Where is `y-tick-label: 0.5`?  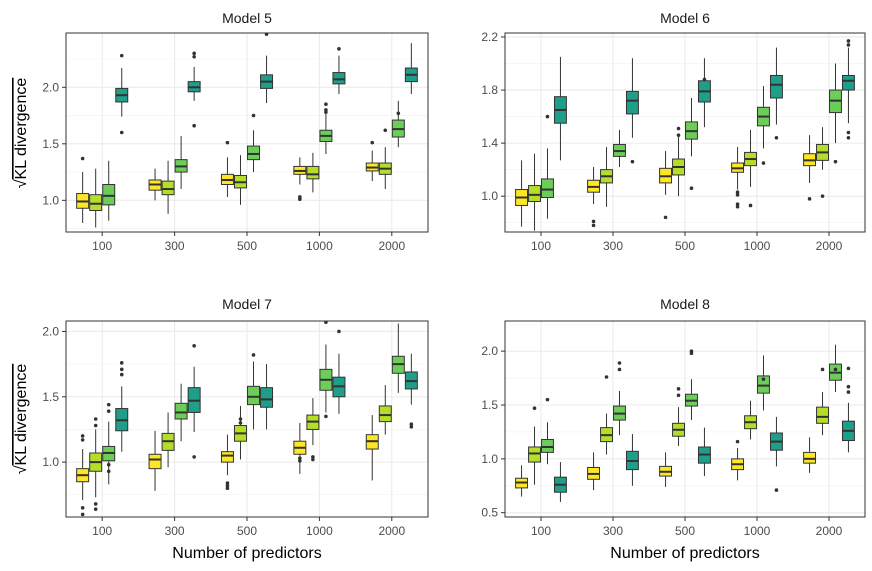 y-tick-label: 0.5 is located at coordinates (489, 513).